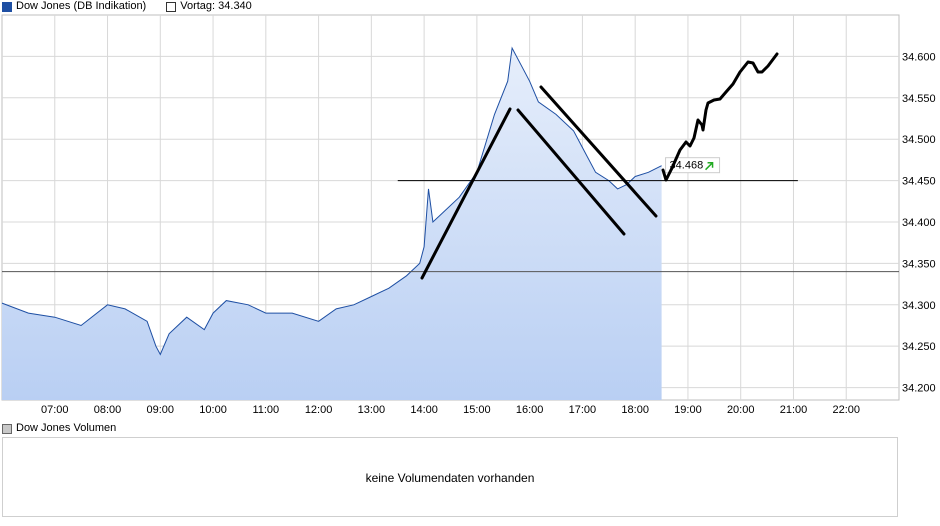  I want to click on legend-item-series: Dow Jones (DB Indikation), so click(74, 6).